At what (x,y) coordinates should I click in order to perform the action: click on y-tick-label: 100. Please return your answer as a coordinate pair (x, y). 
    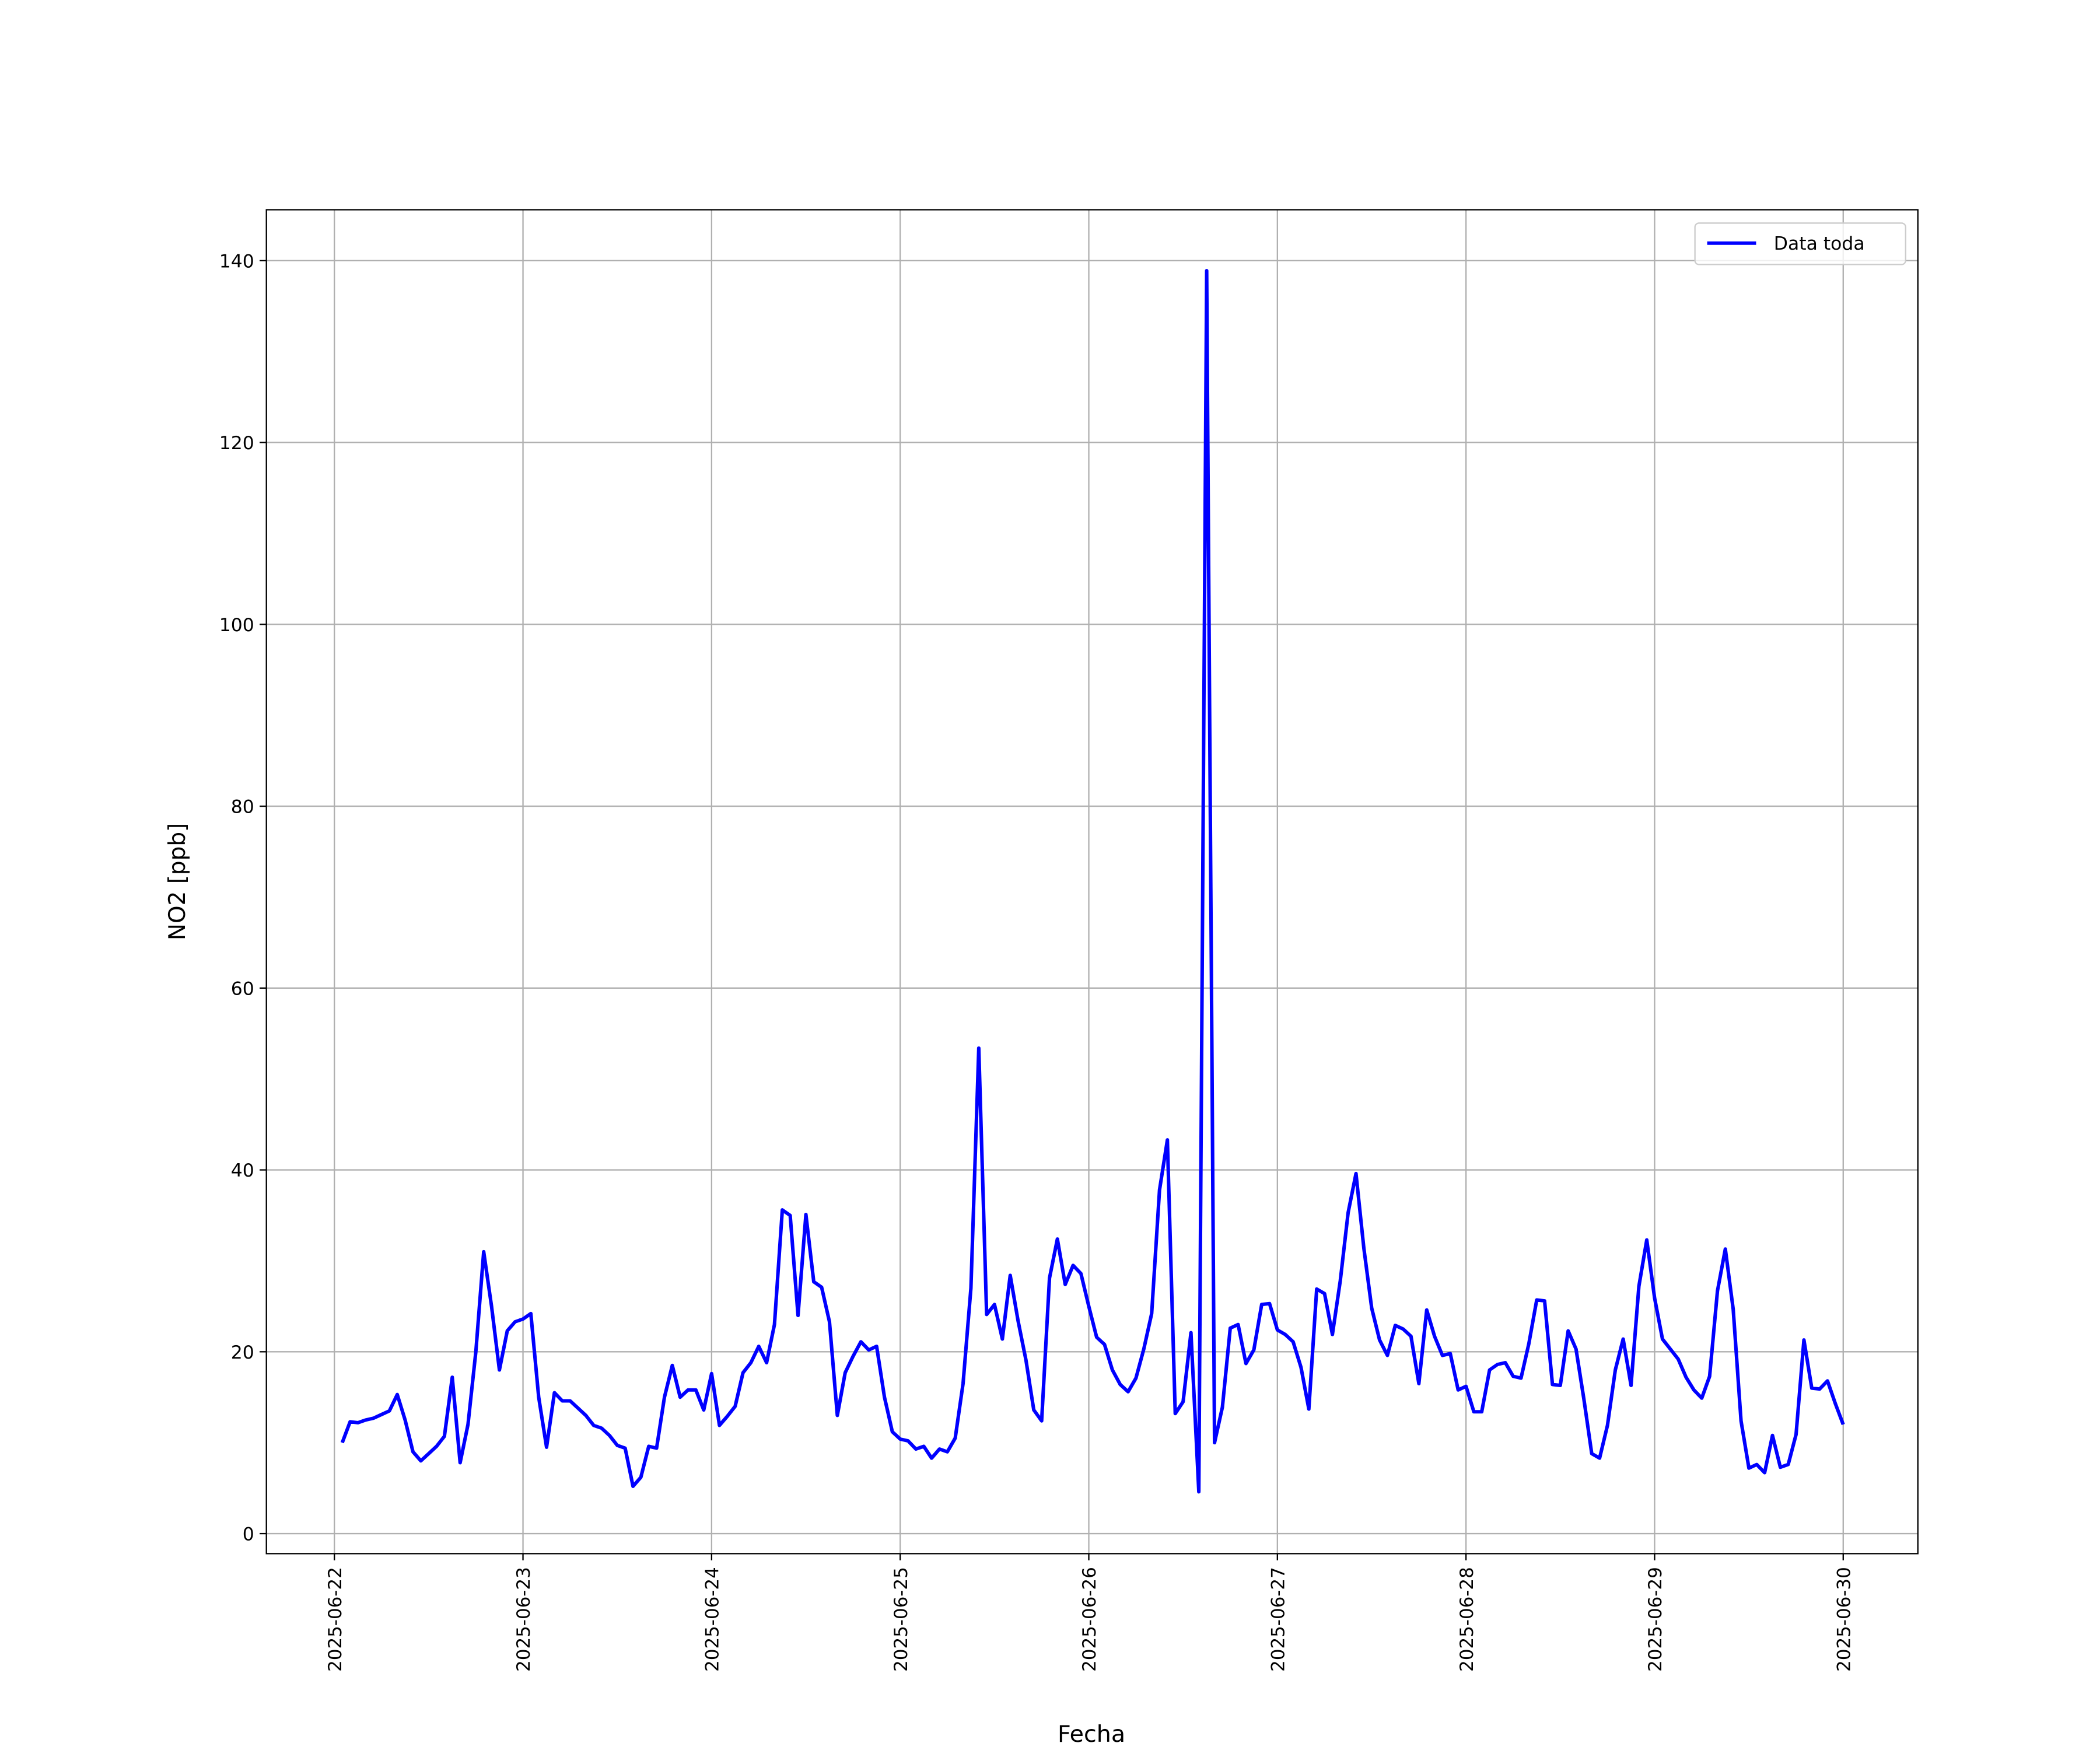
    Looking at the image, I should click on (236, 625).